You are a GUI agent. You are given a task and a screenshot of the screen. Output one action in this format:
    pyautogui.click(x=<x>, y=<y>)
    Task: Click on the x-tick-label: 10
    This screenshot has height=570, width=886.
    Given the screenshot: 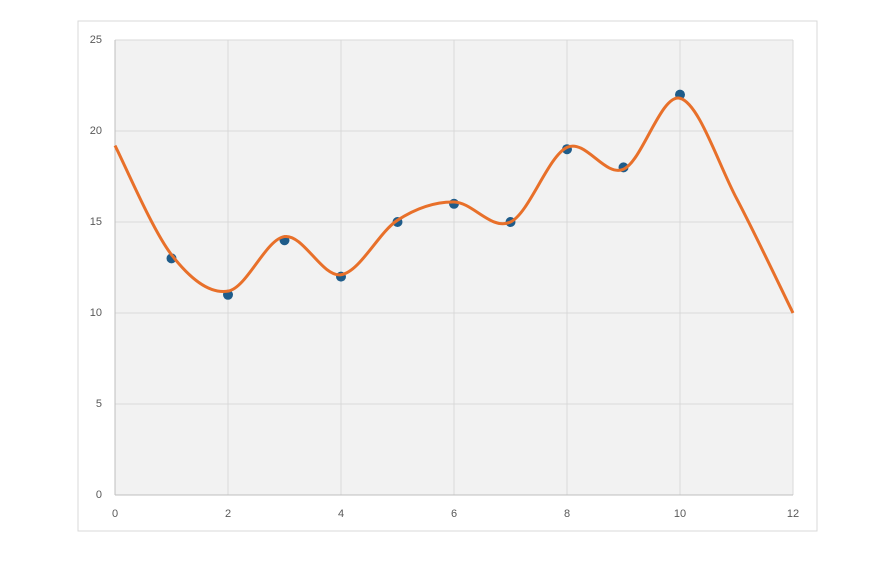 What is the action you would take?
    pyautogui.click(x=680, y=514)
    